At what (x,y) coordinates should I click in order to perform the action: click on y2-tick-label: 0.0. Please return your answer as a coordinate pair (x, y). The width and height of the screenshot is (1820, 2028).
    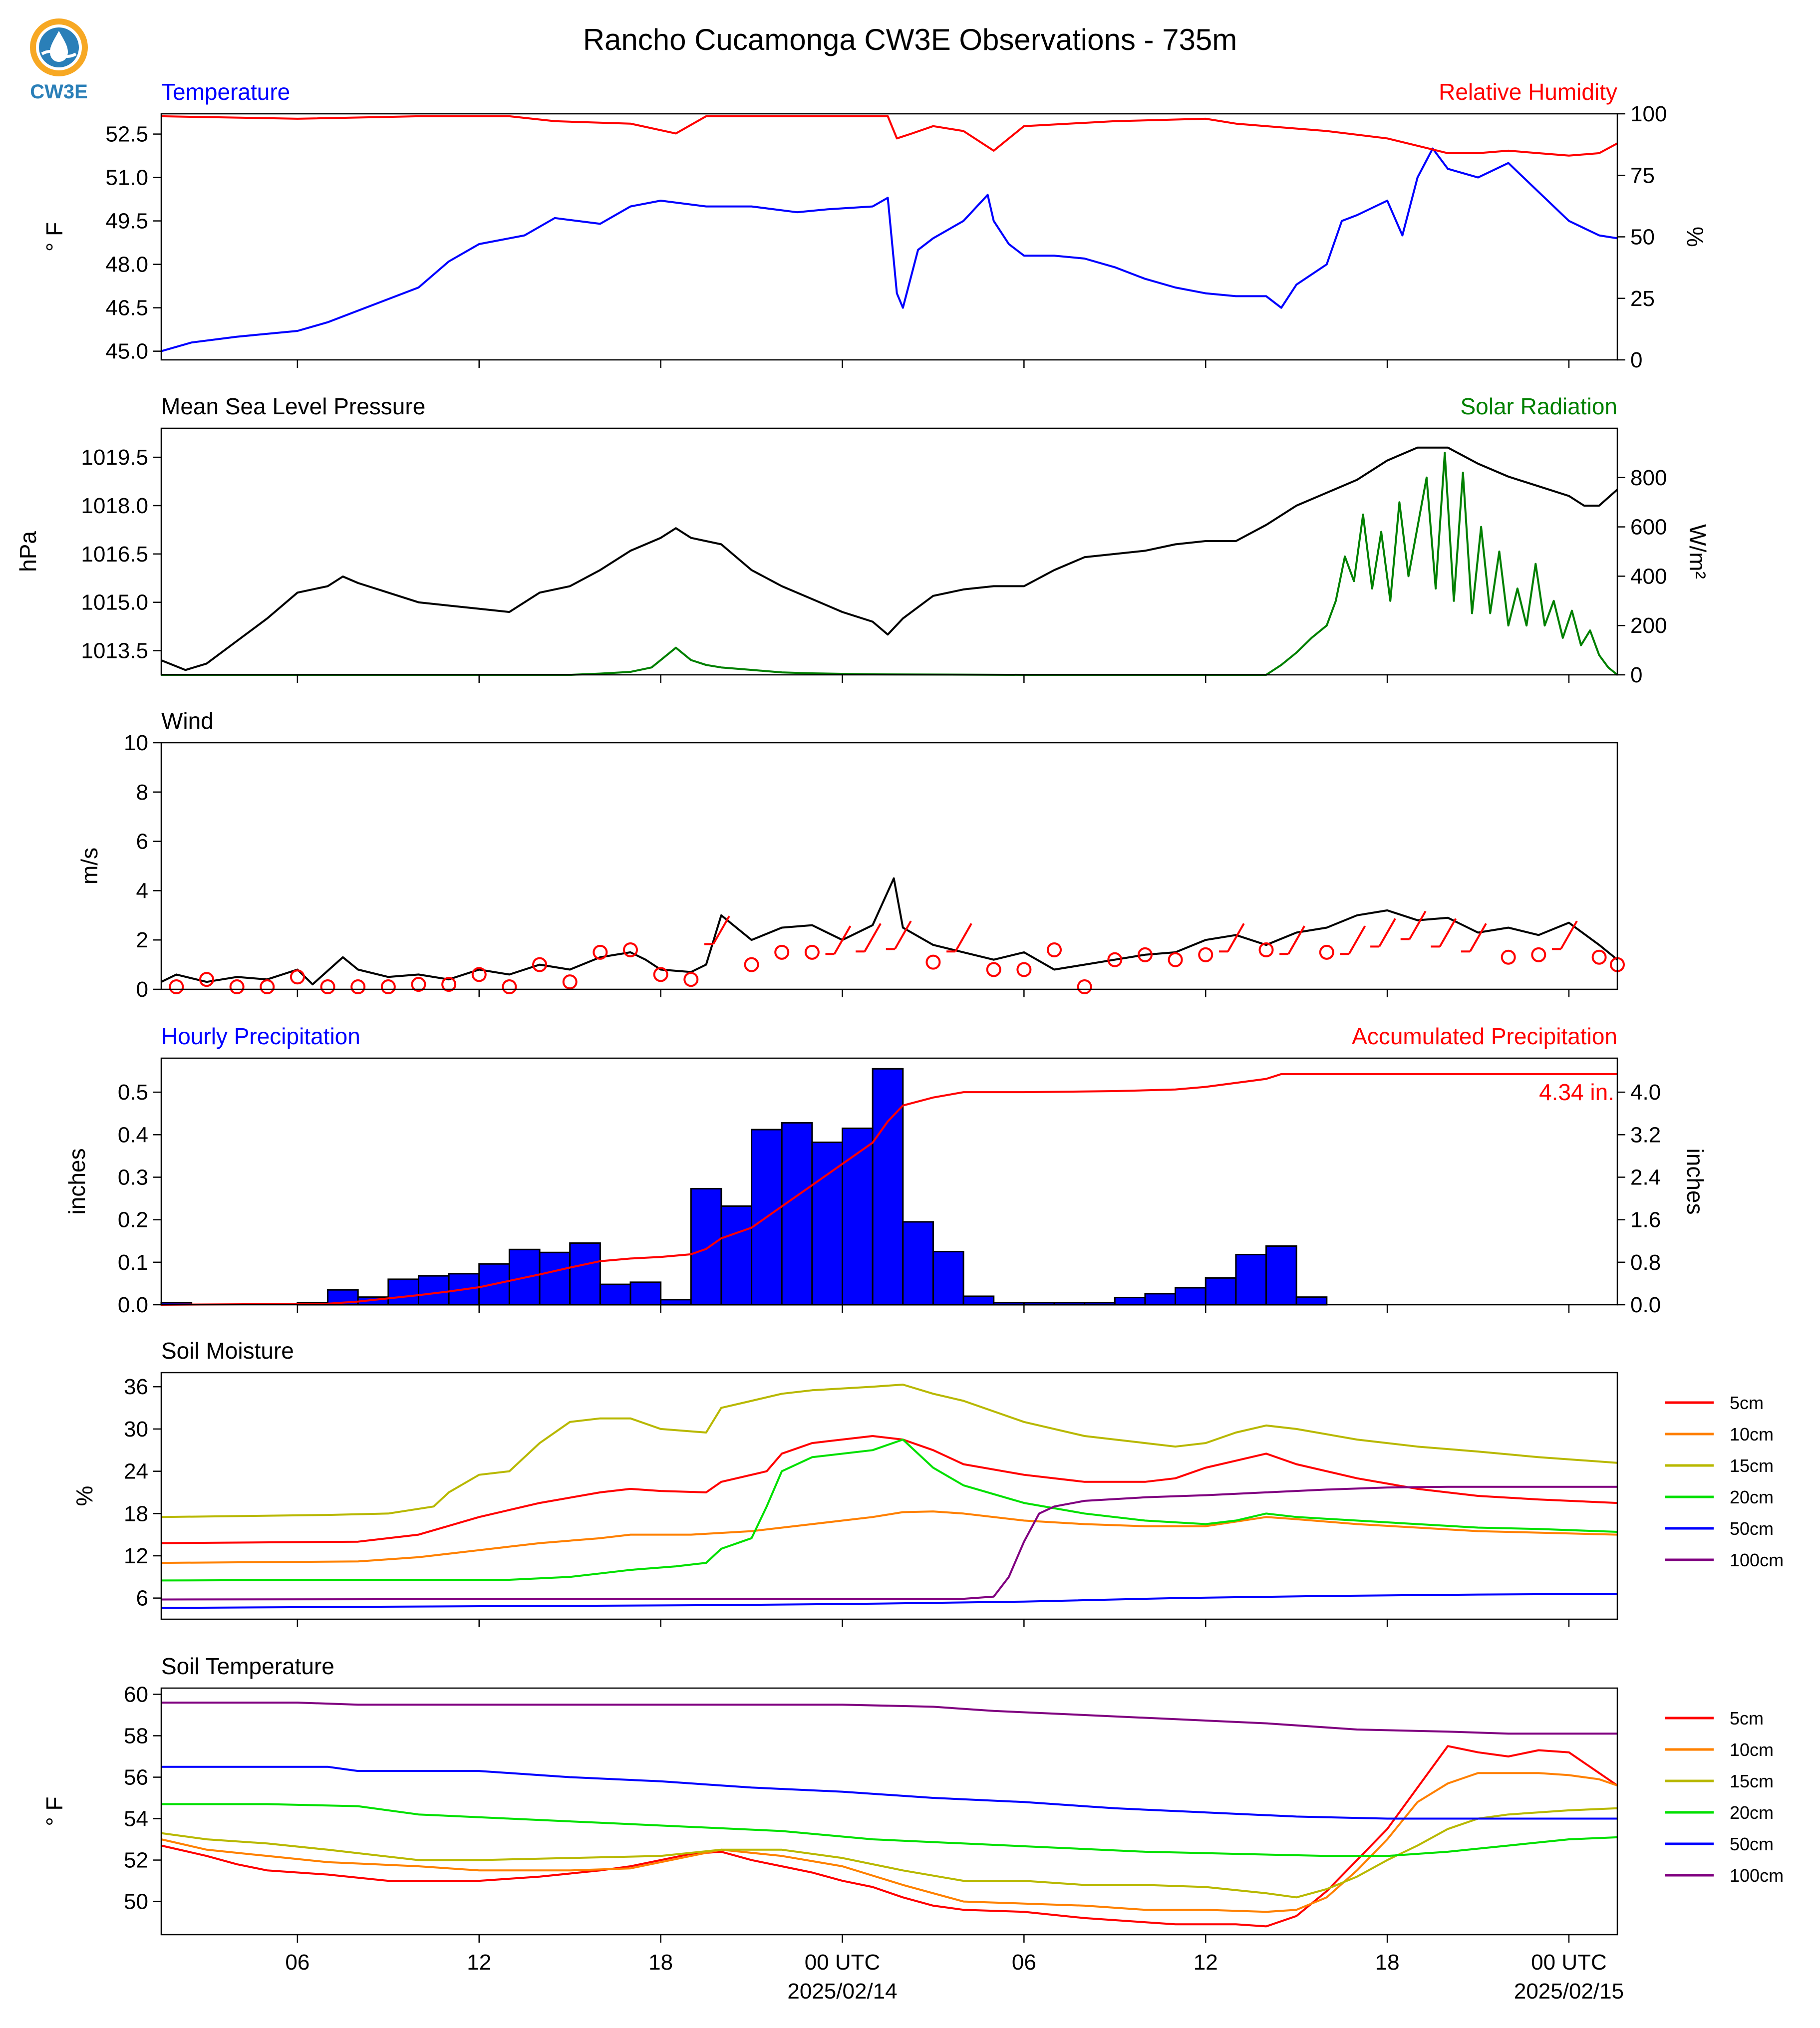
    Looking at the image, I should click on (1645, 1305).